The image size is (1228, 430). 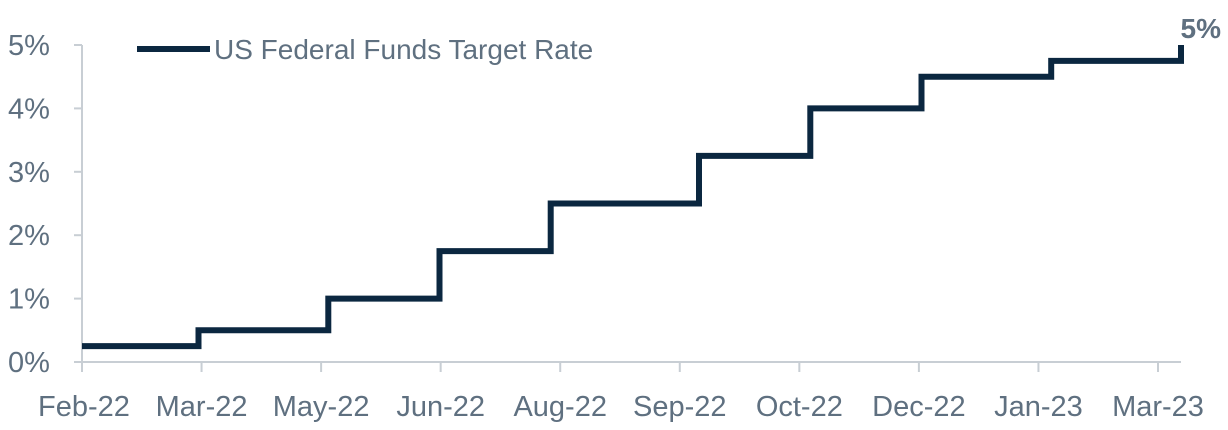 What do you see at coordinates (29, 300) in the screenshot?
I see `y-tick-label: 1%` at bounding box center [29, 300].